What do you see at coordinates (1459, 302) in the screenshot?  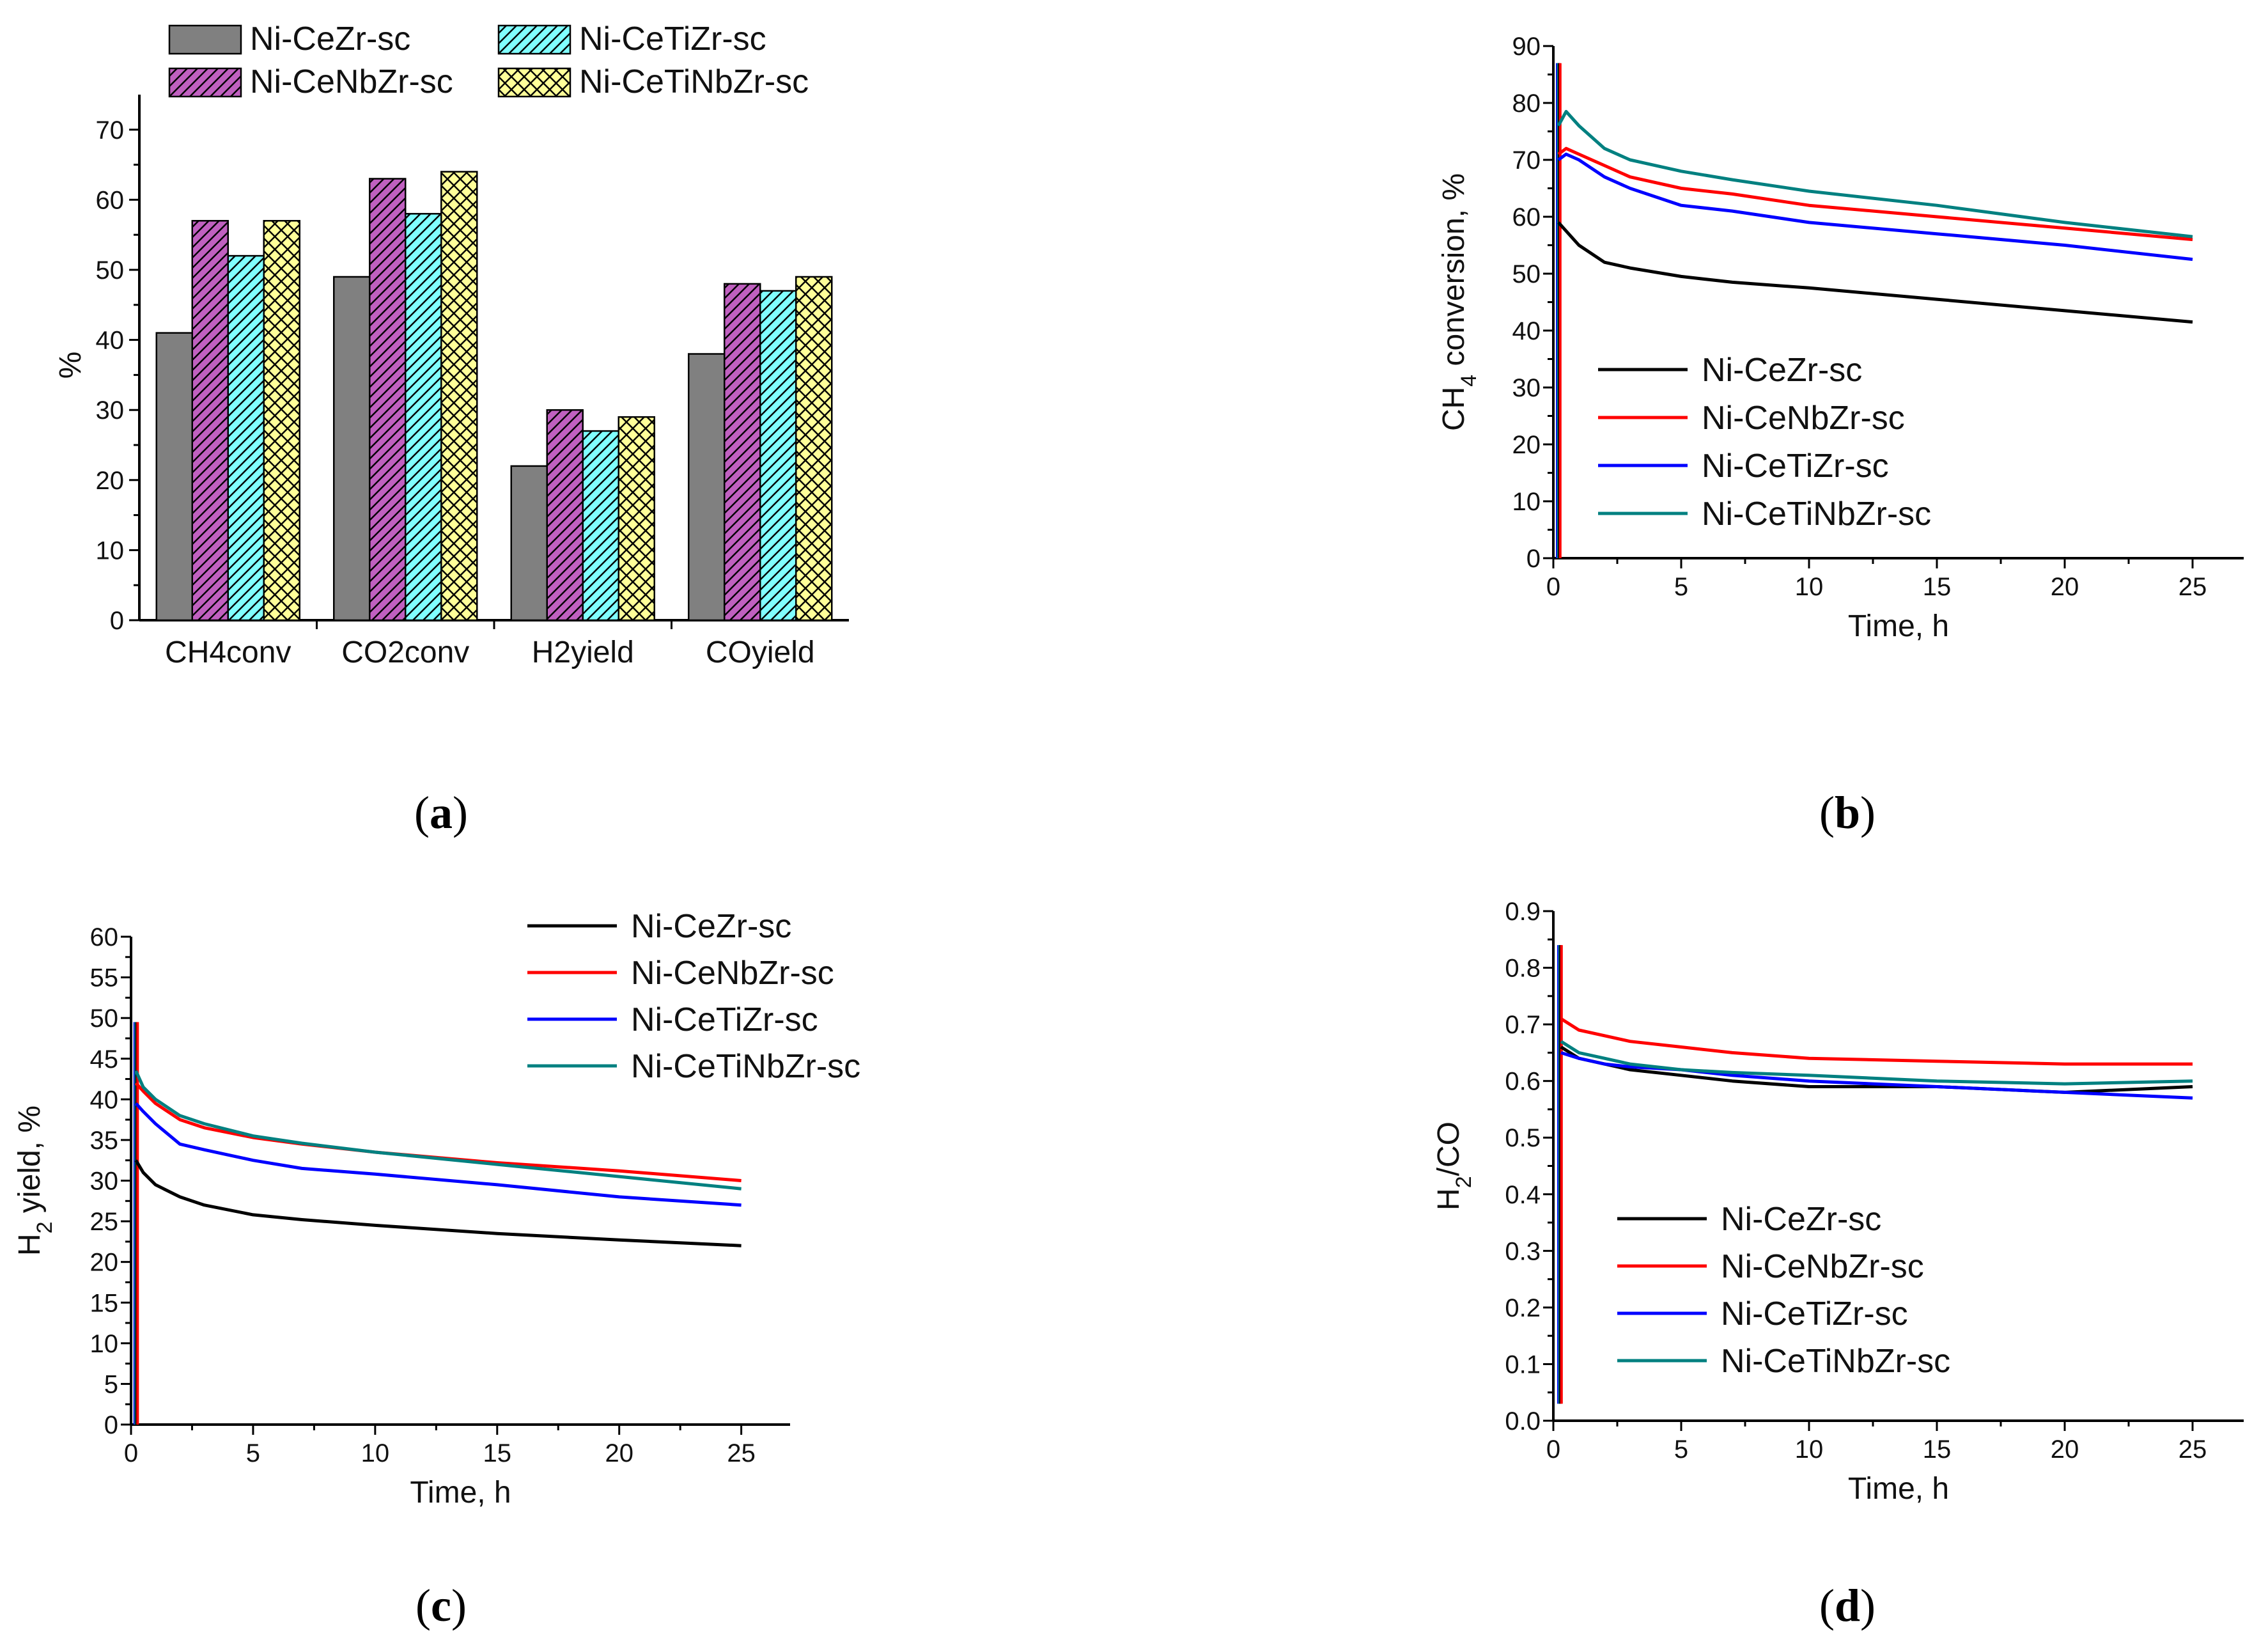 I see `b-y-axis-label: CH4 conversion, %` at bounding box center [1459, 302].